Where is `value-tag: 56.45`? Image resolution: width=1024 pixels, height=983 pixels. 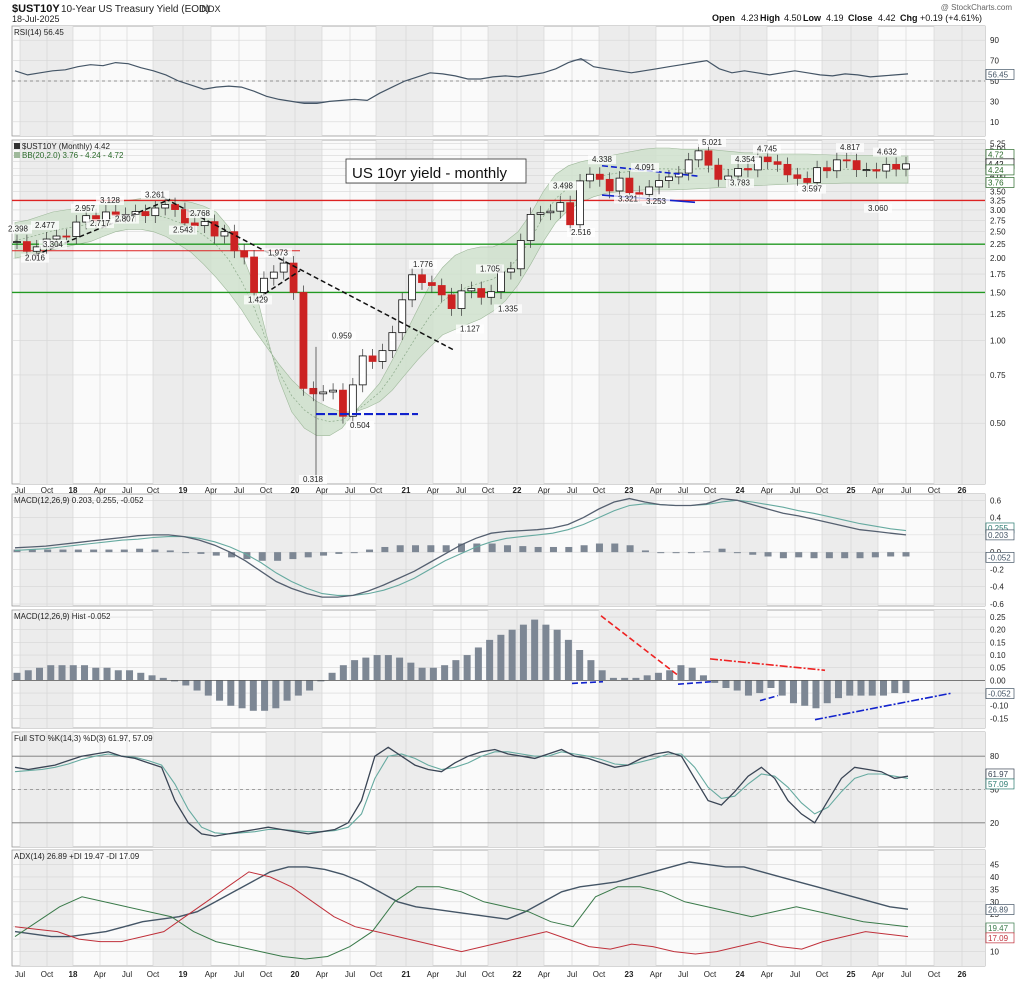
value-tag: 56.45 is located at coordinates (998, 74).